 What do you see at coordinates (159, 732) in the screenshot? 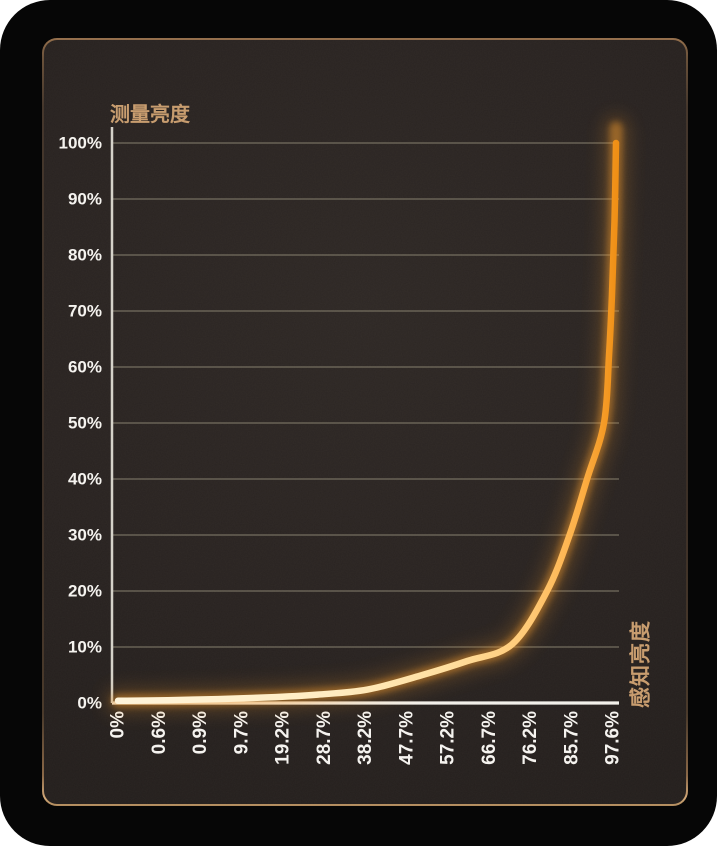
I see `x-tick-label: 0.6%` at bounding box center [159, 732].